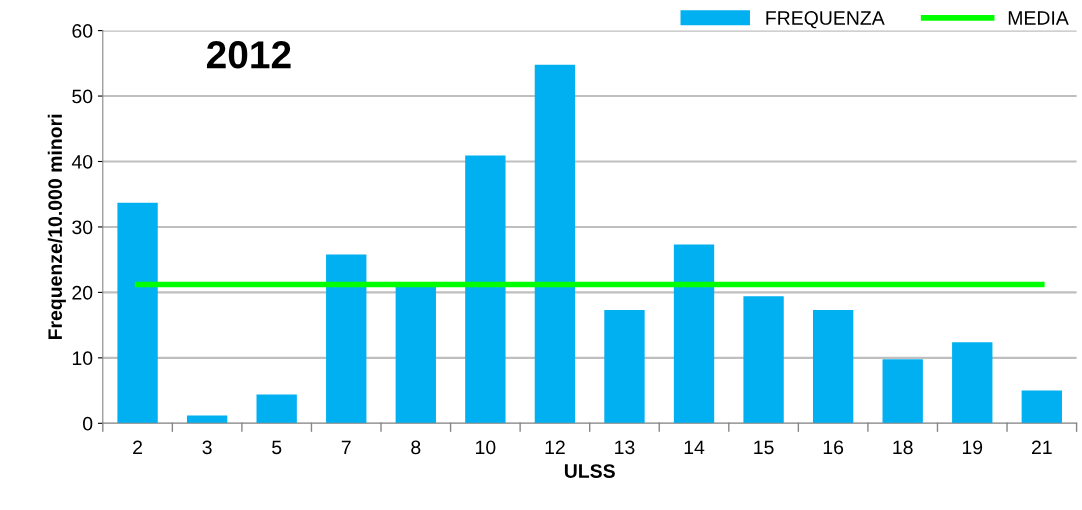  Describe the element at coordinates (82, 96) in the screenshot. I see `y-tick-label: 50` at that location.